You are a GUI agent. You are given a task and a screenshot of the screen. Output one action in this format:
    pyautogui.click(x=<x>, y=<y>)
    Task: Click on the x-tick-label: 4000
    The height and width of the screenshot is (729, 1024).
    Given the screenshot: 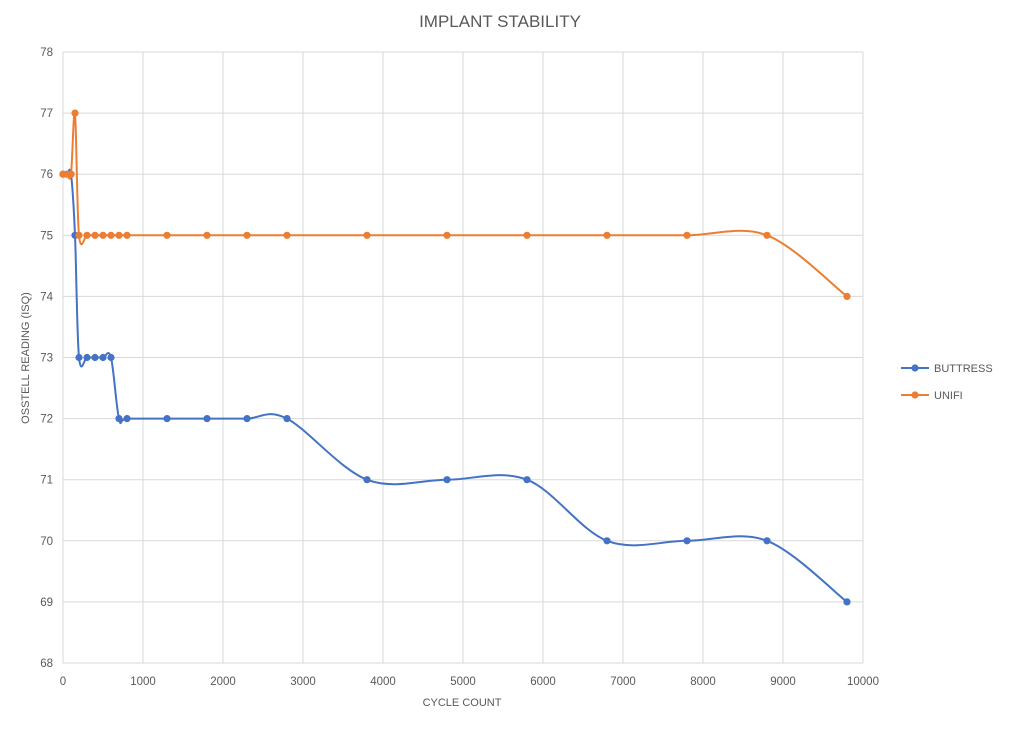 What is the action you would take?
    pyautogui.click(x=383, y=682)
    